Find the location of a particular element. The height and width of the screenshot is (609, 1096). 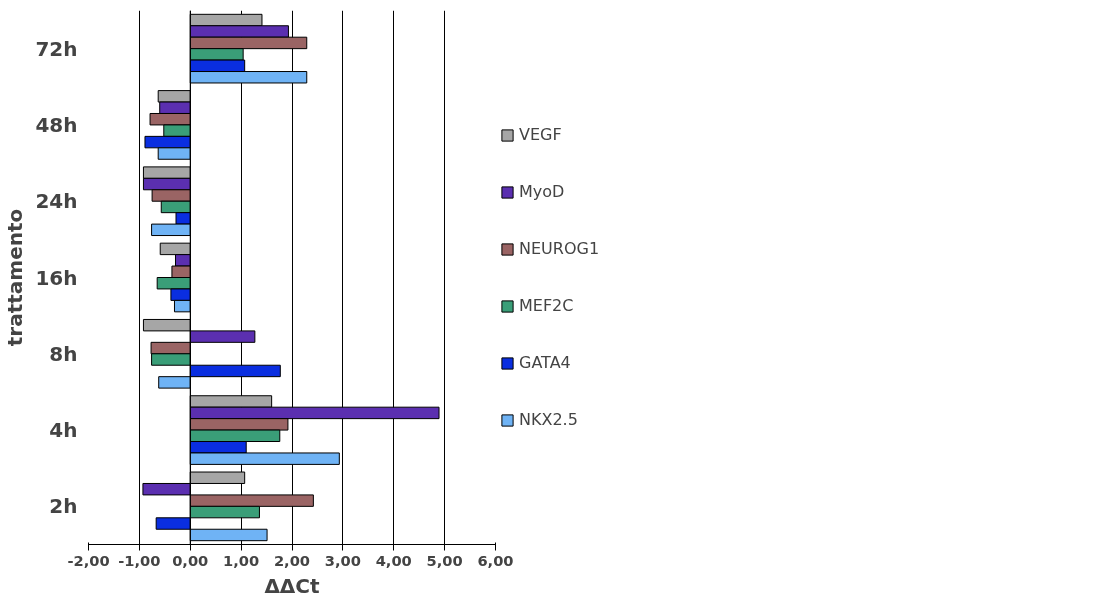

x-tick-label: 1,00 is located at coordinates (241, 560).